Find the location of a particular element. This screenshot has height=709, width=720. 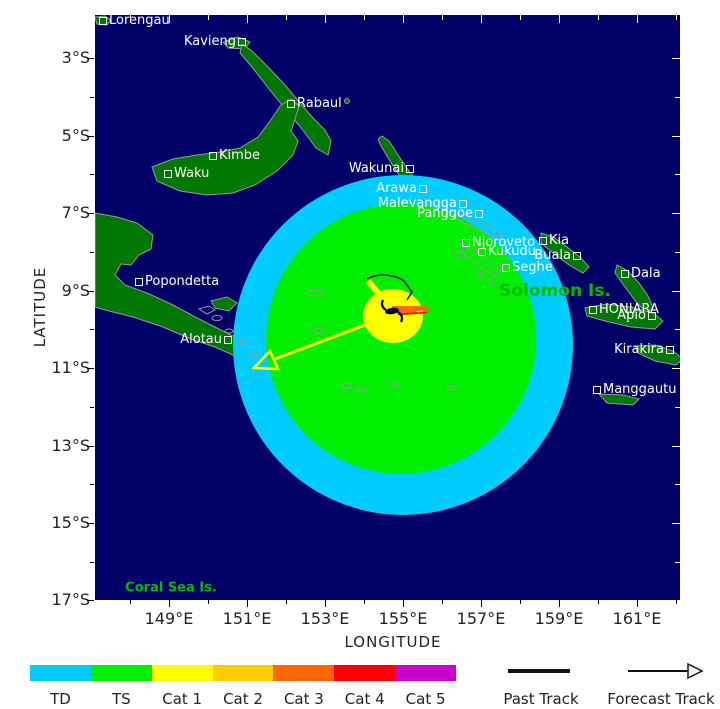

reef-outlines is located at coordinates (351, 299).